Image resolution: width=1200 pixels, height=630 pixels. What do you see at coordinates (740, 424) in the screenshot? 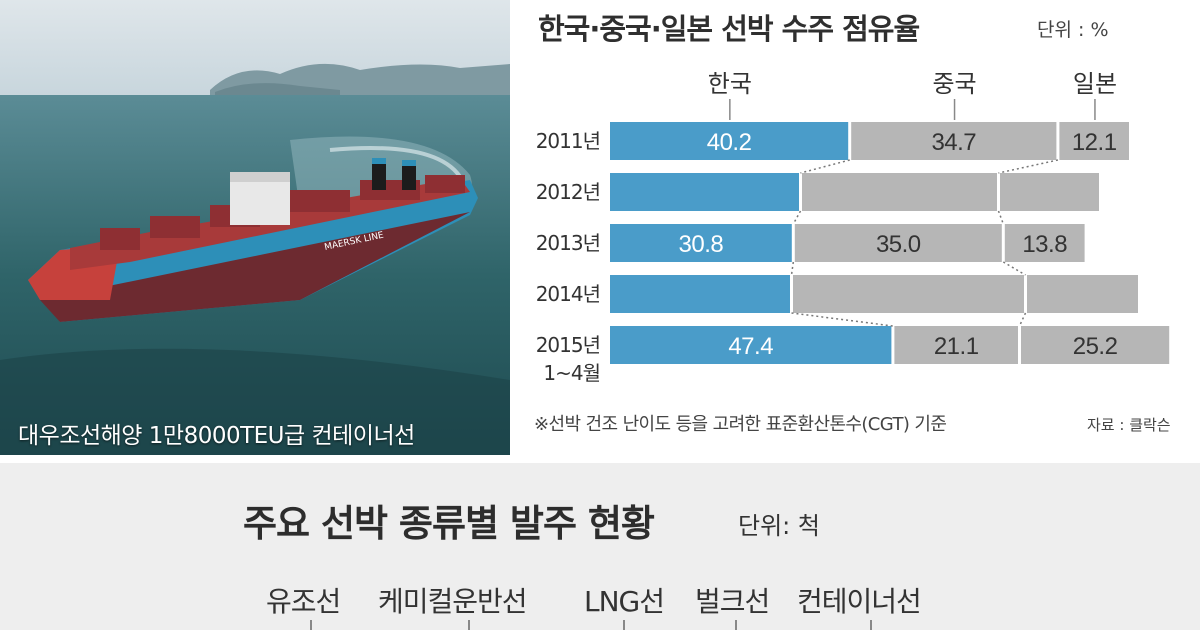
I see `chart-footnote: ※선박 건조 난이도 등을 고려한 표준환산톤수(CGT) 기준` at bounding box center [740, 424].